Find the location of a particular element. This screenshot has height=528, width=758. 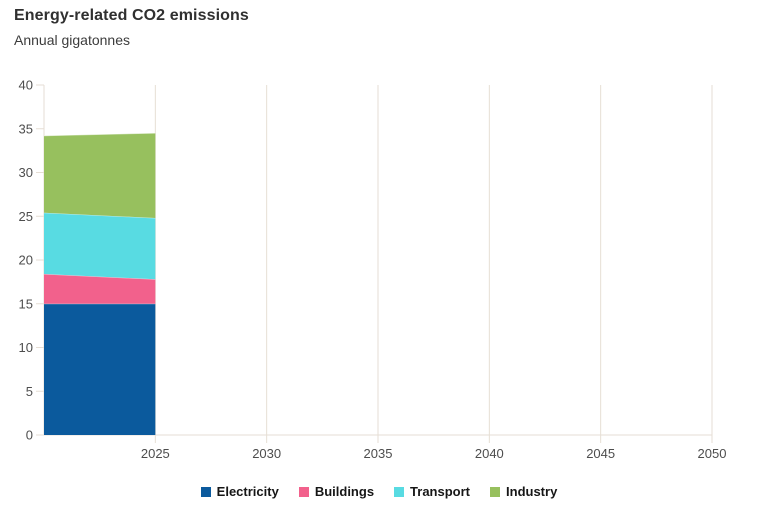

y-tick-label: 5 is located at coordinates (29, 391).